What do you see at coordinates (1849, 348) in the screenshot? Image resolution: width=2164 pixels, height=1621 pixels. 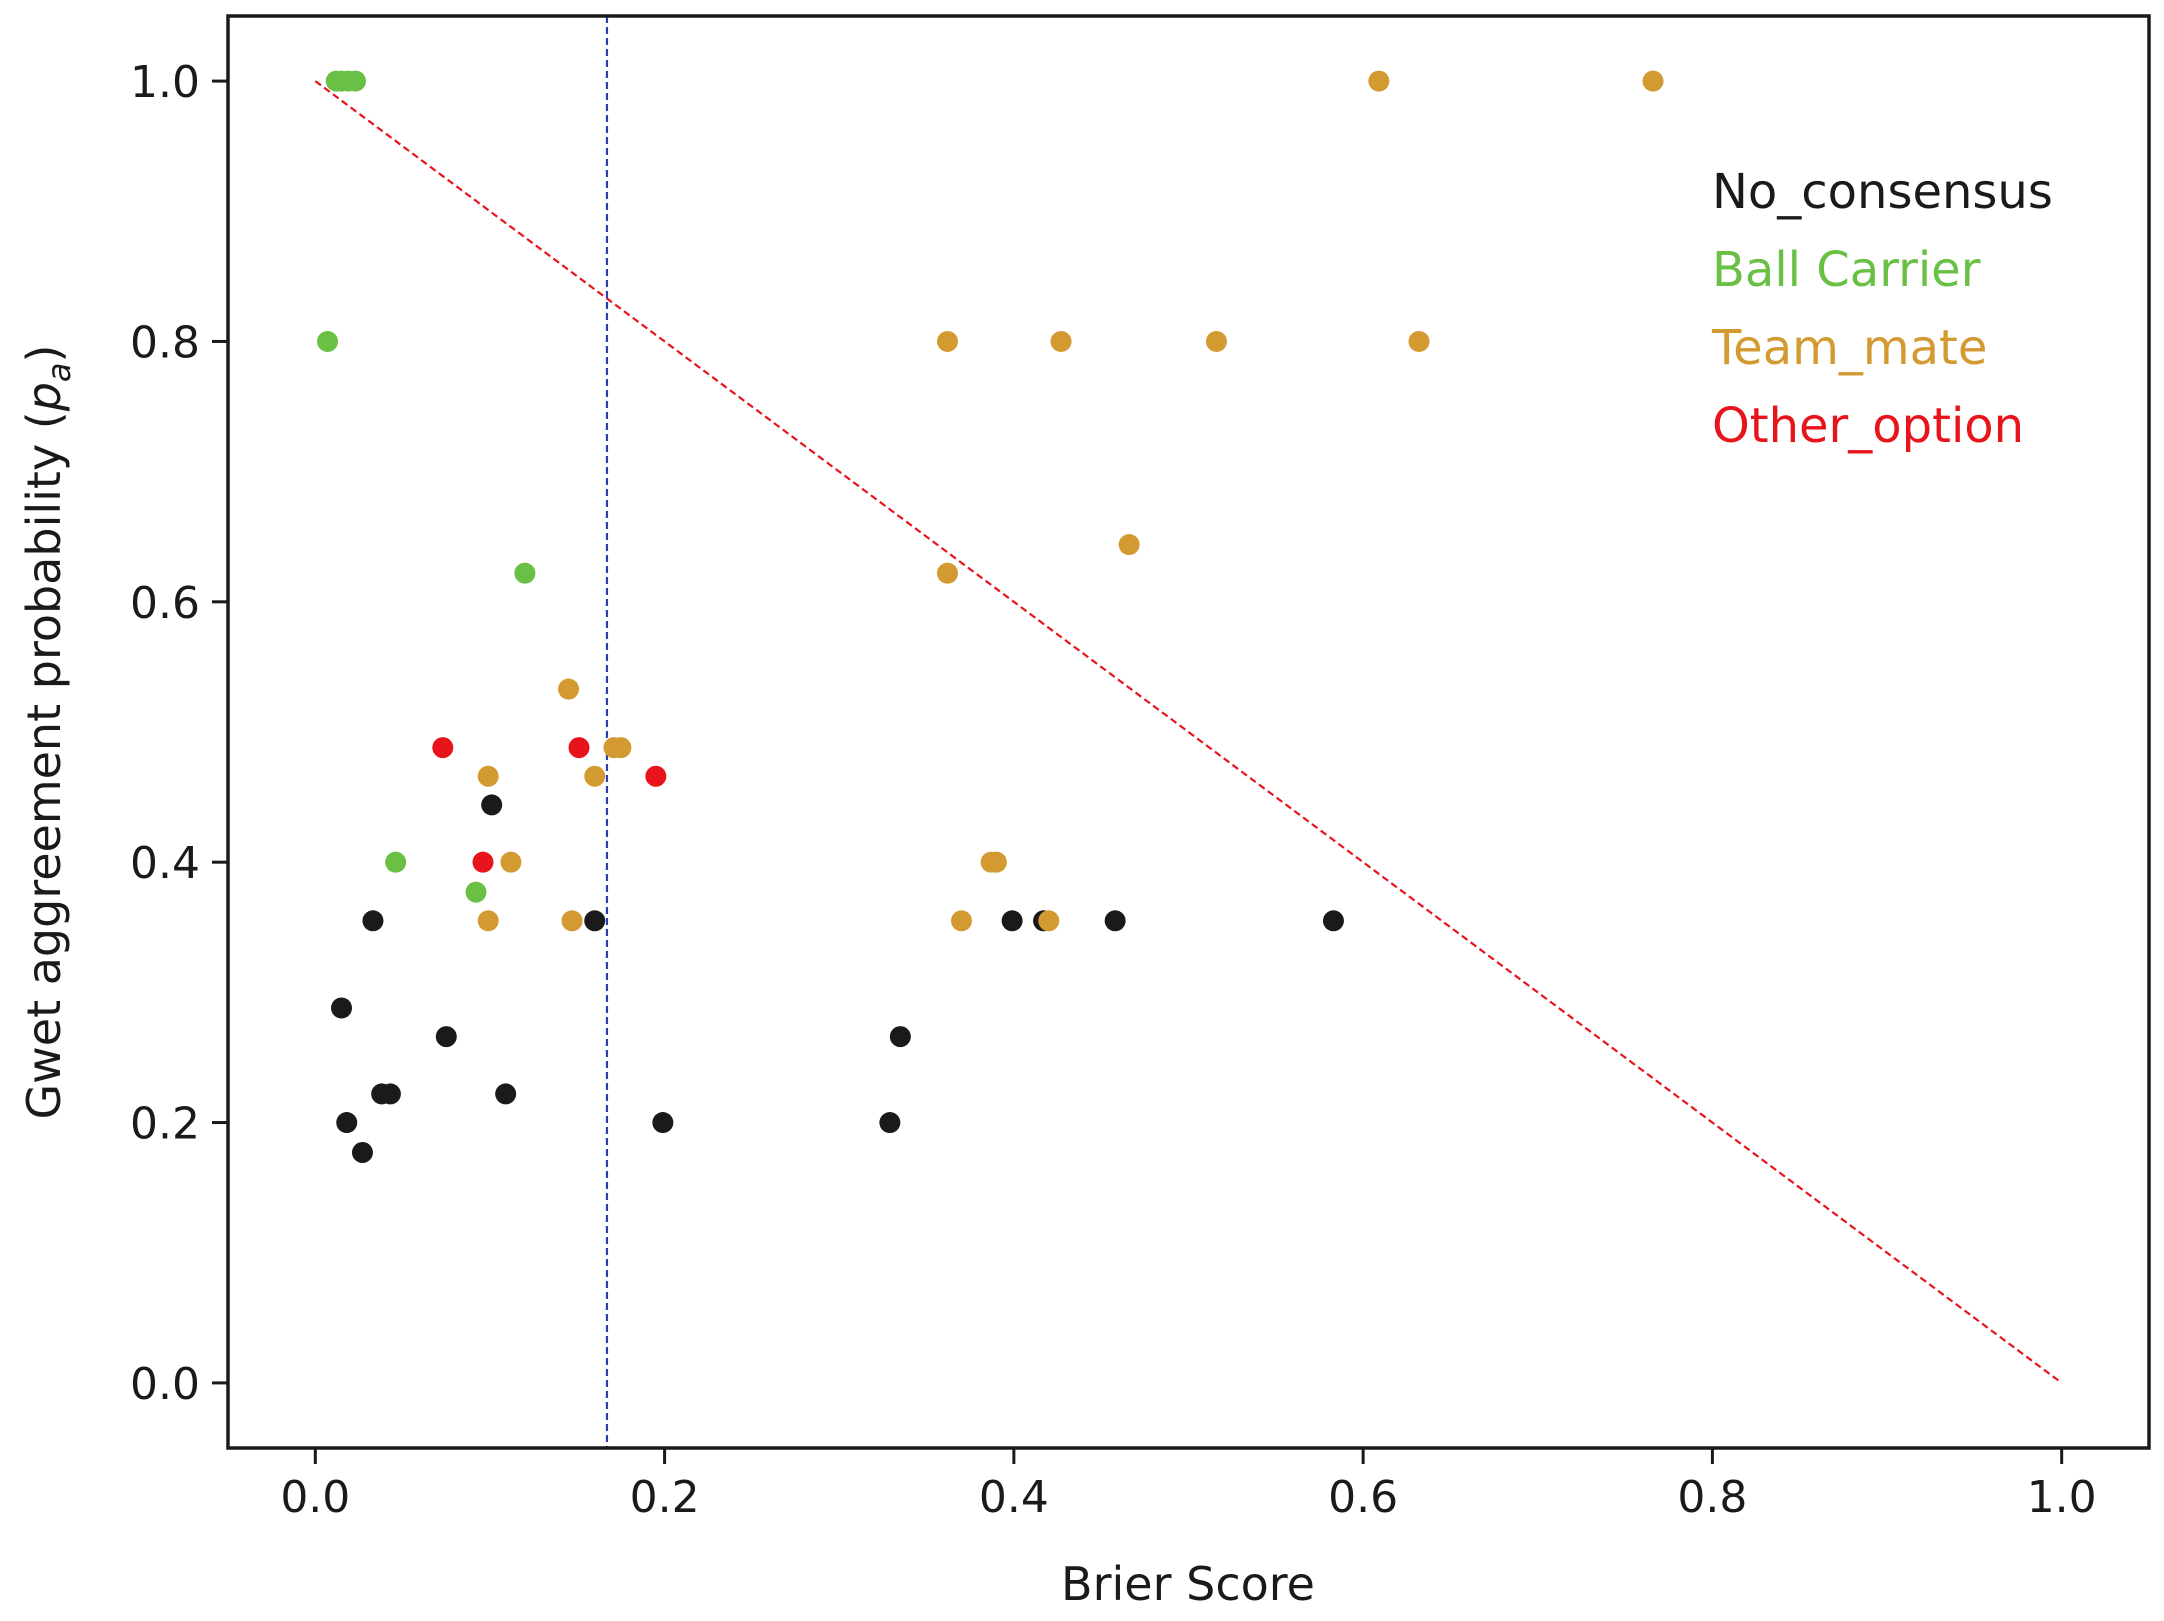 I see `legend-entry-team-mate: Team_mate` at bounding box center [1849, 348].